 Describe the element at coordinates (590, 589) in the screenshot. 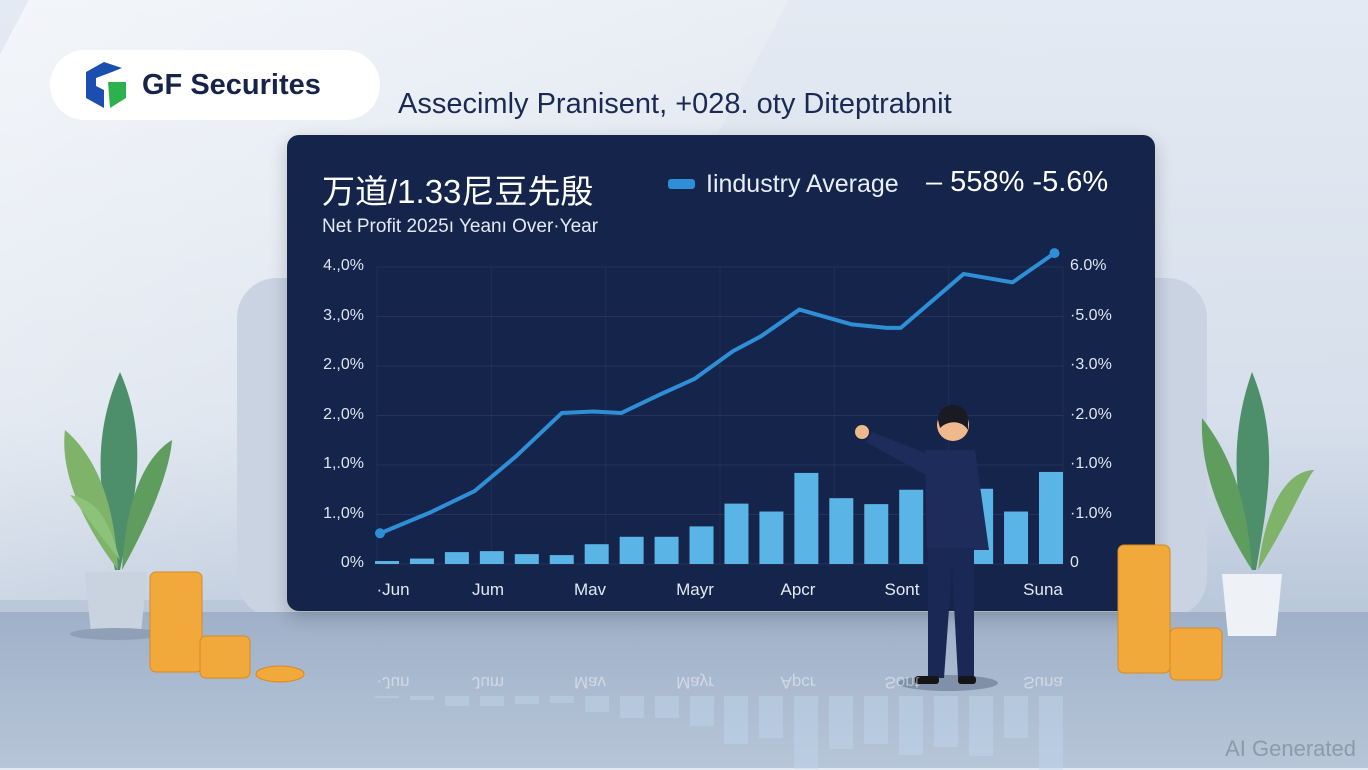

I see `x-axis-tick: Mav` at that location.